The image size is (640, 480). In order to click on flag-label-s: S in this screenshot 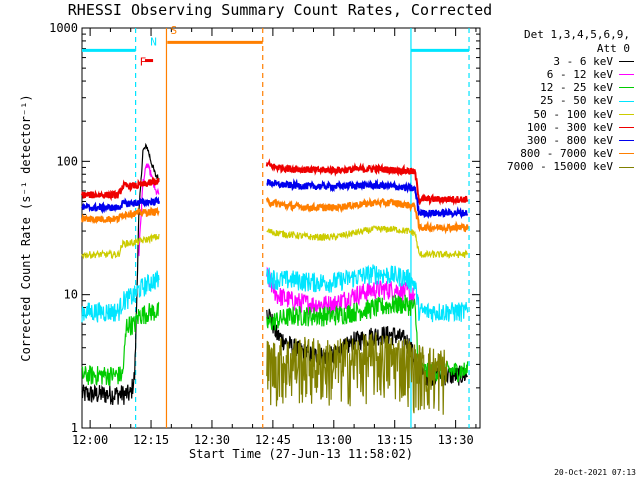, I will do `click(174, 30)`.